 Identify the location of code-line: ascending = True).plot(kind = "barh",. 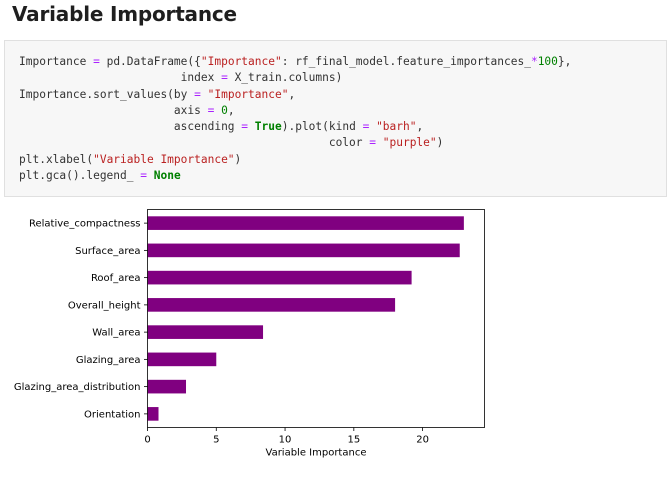
(221, 126).